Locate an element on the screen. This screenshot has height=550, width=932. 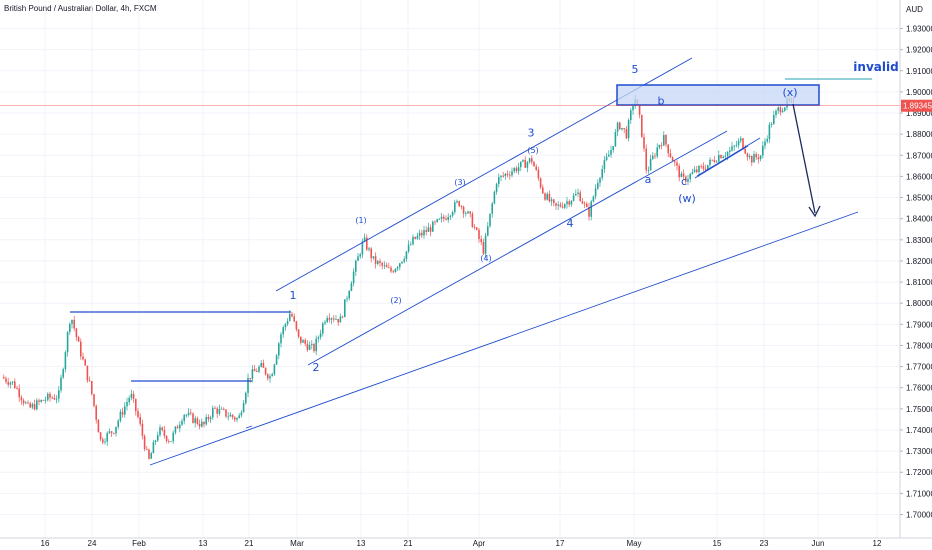
price-tick-label: 1.93000 is located at coordinates (919, 29).